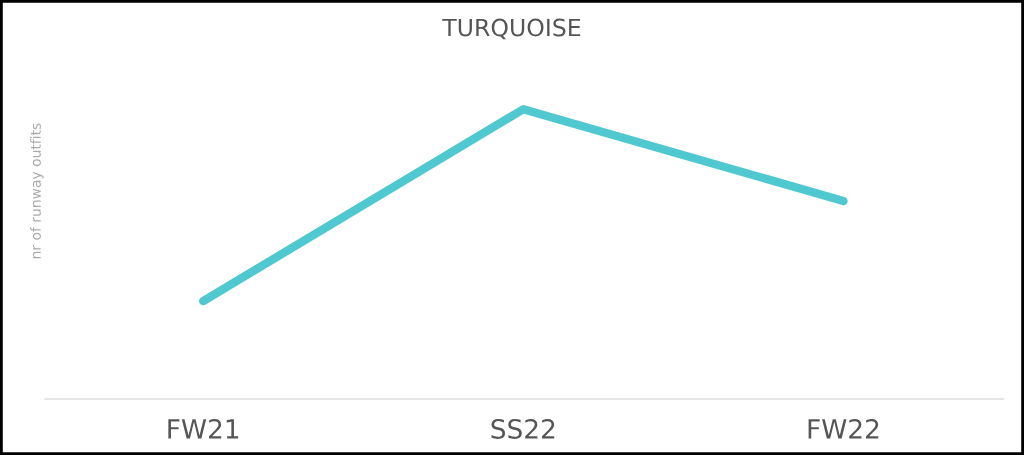 This screenshot has height=455, width=1024. I want to click on y-axis-title: nr of runway outfits, so click(37, 191).